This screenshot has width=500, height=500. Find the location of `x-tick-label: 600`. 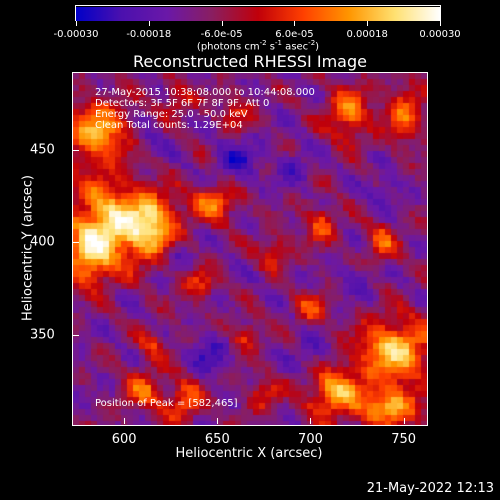

x-tick-label: 600 is located at coordinates (124, 439).